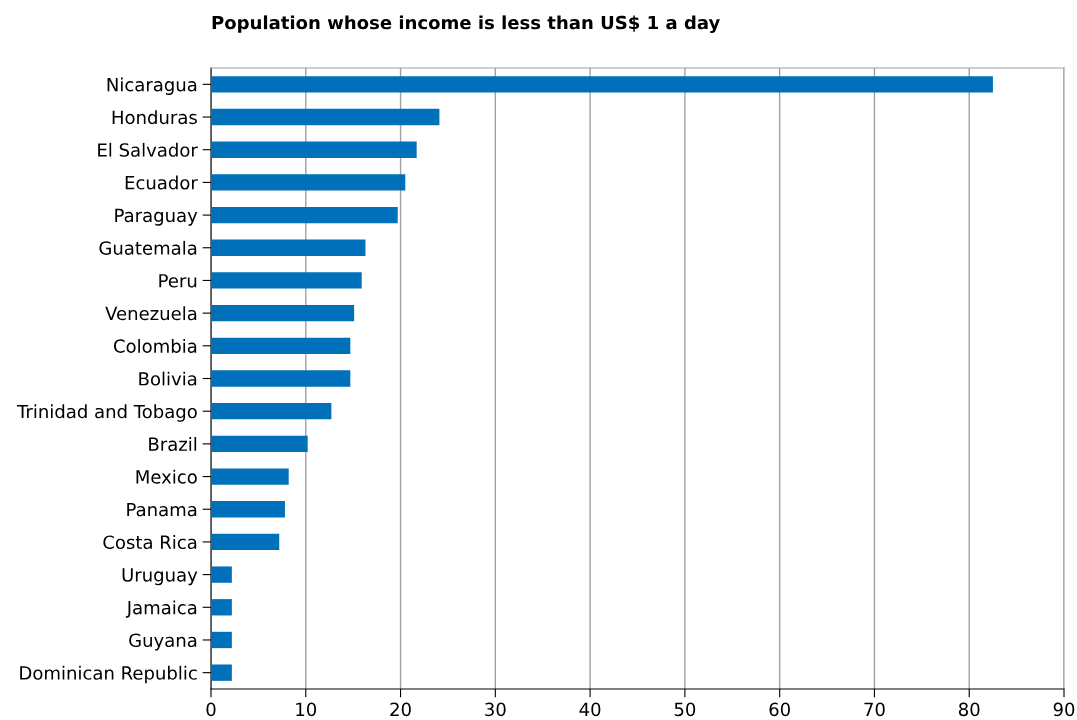  What do you see at coordinates (150, 542) in the screenshot?
I see `y-tick-label: Costa Rica` at bounding box center [150, 542].